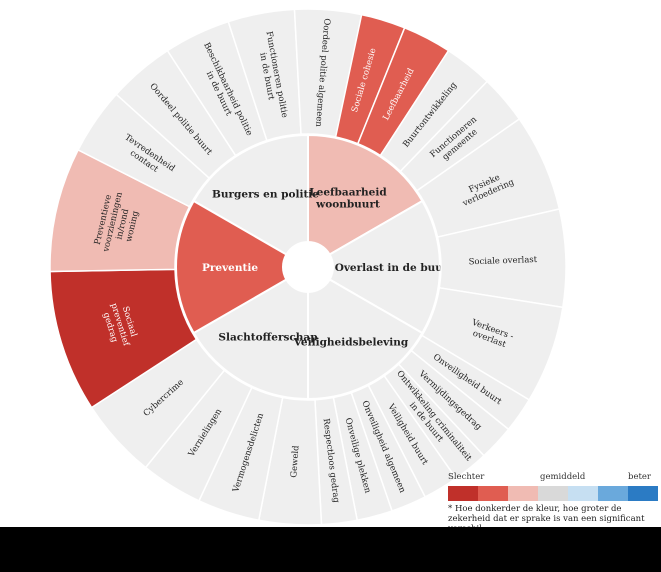 The width and height of the screenshot is (661, 572). I want to click on inner-label-leefbaarheid-woonbuurt: Leefbaarheid woonbuurt, so click(348, 199).